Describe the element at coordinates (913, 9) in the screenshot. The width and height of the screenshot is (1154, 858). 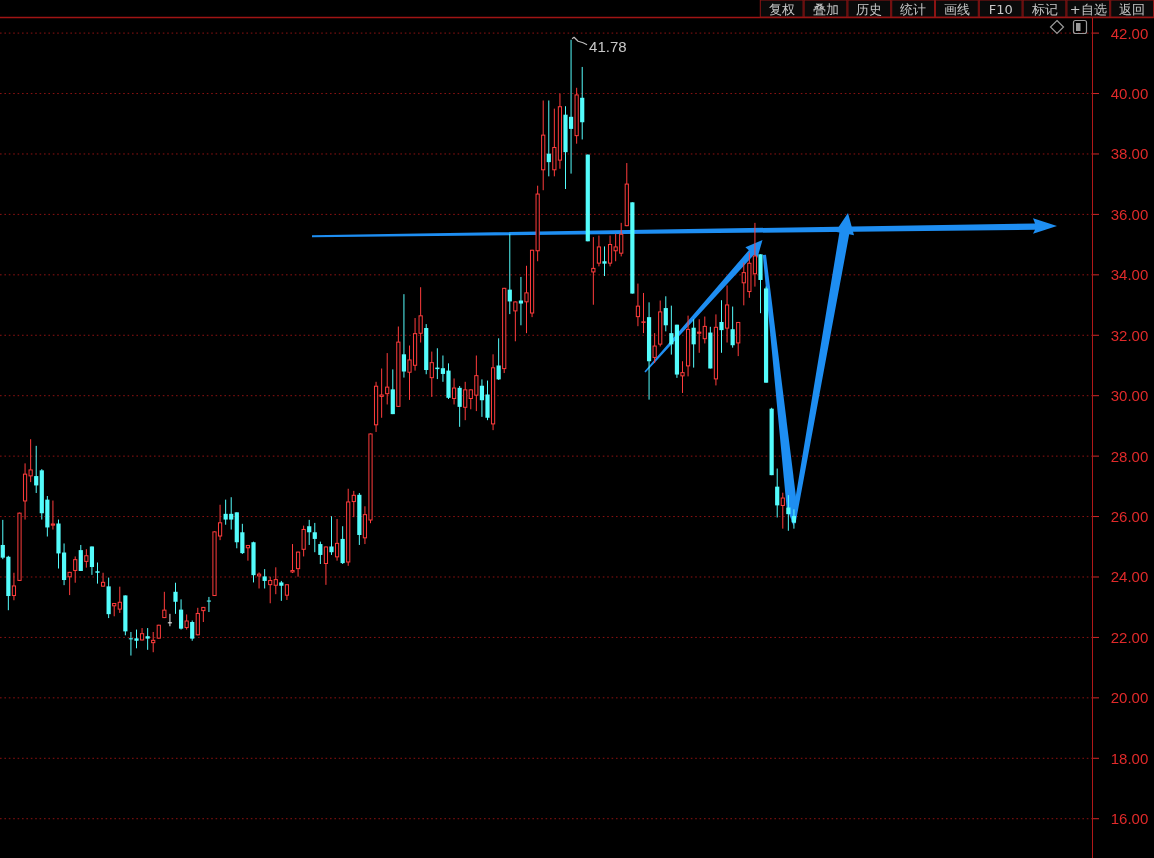
I see `toolbar-button: 统计` at that location.